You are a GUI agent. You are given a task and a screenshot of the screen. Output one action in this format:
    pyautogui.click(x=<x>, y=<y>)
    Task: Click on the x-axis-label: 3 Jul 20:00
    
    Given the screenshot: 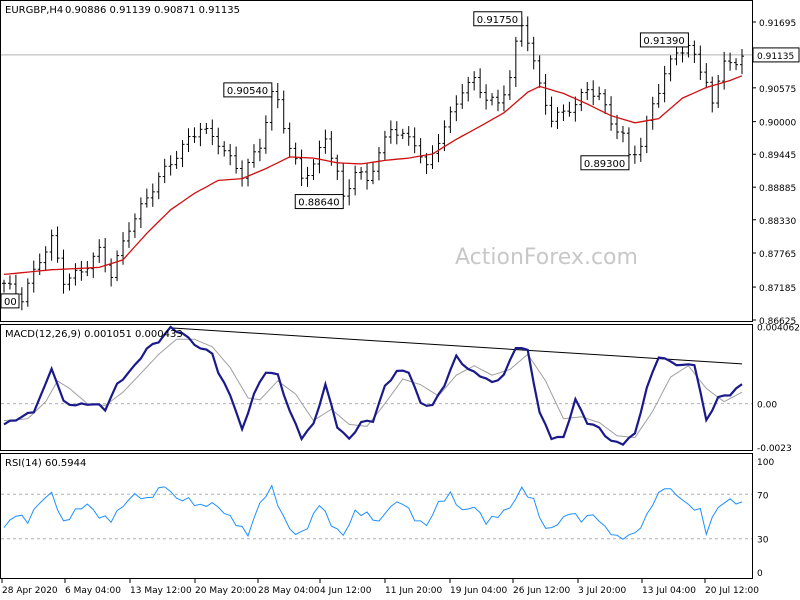 What is the action you would take?
    pyautogui.click(x=602, y=591)
    